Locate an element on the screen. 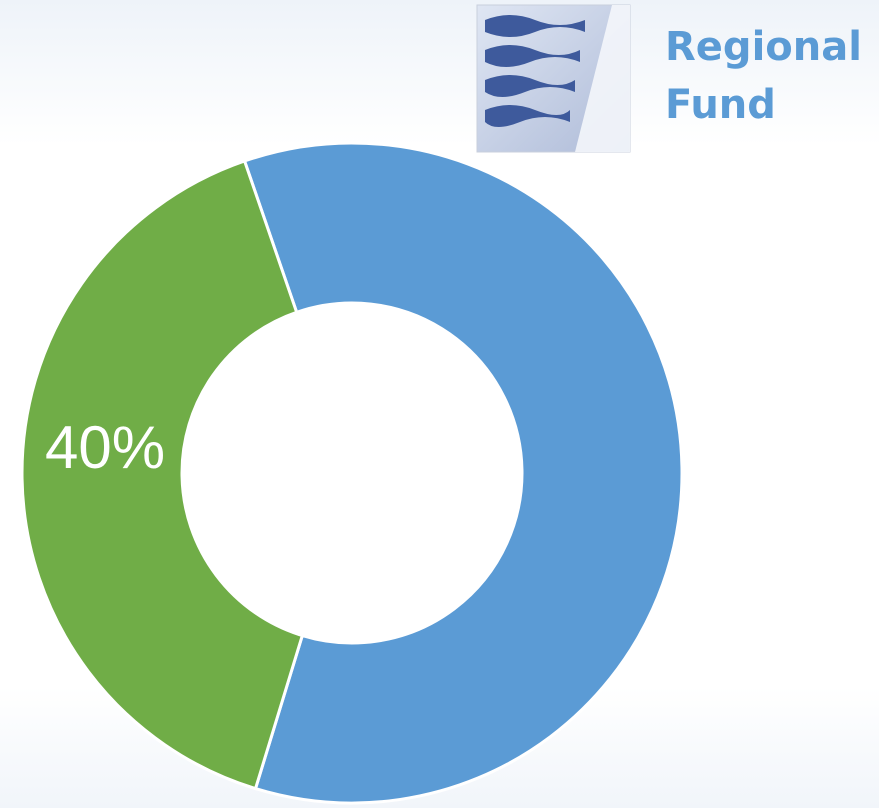 The height and width of the screenshot is (808, 879). chart-title: Regional Fund is located at coordinates (763, 76).